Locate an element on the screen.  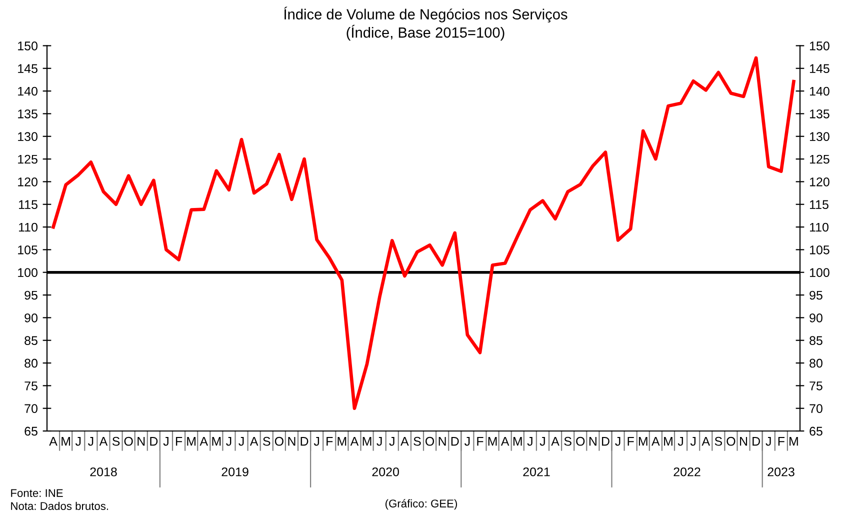
y-tick-label: 80 is located at coordinates (31, 363).